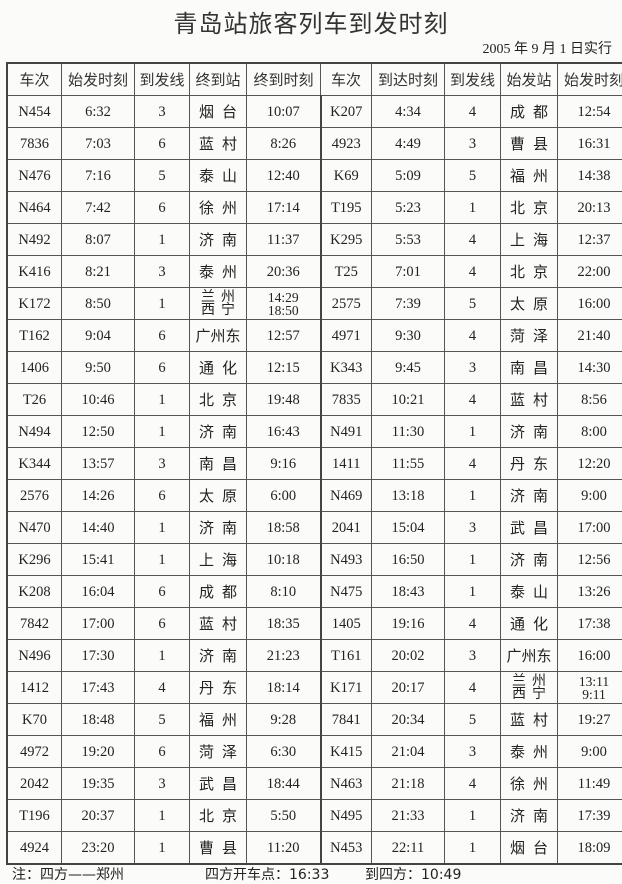 This screenshot has width=622, height=884. I want to click on cell-depart-time: 8:07, so click(98, 239).